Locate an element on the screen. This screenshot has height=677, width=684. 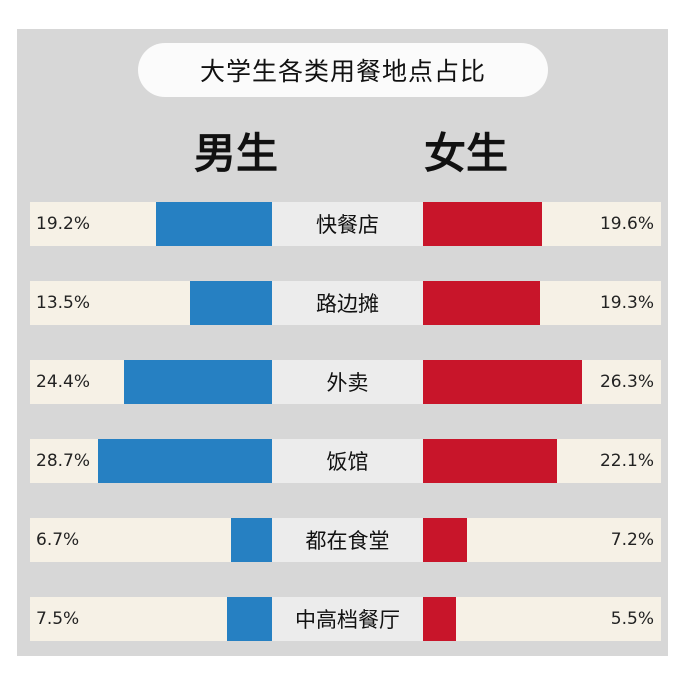
category-label: 饭馆 is located at coordinates (347, 461).